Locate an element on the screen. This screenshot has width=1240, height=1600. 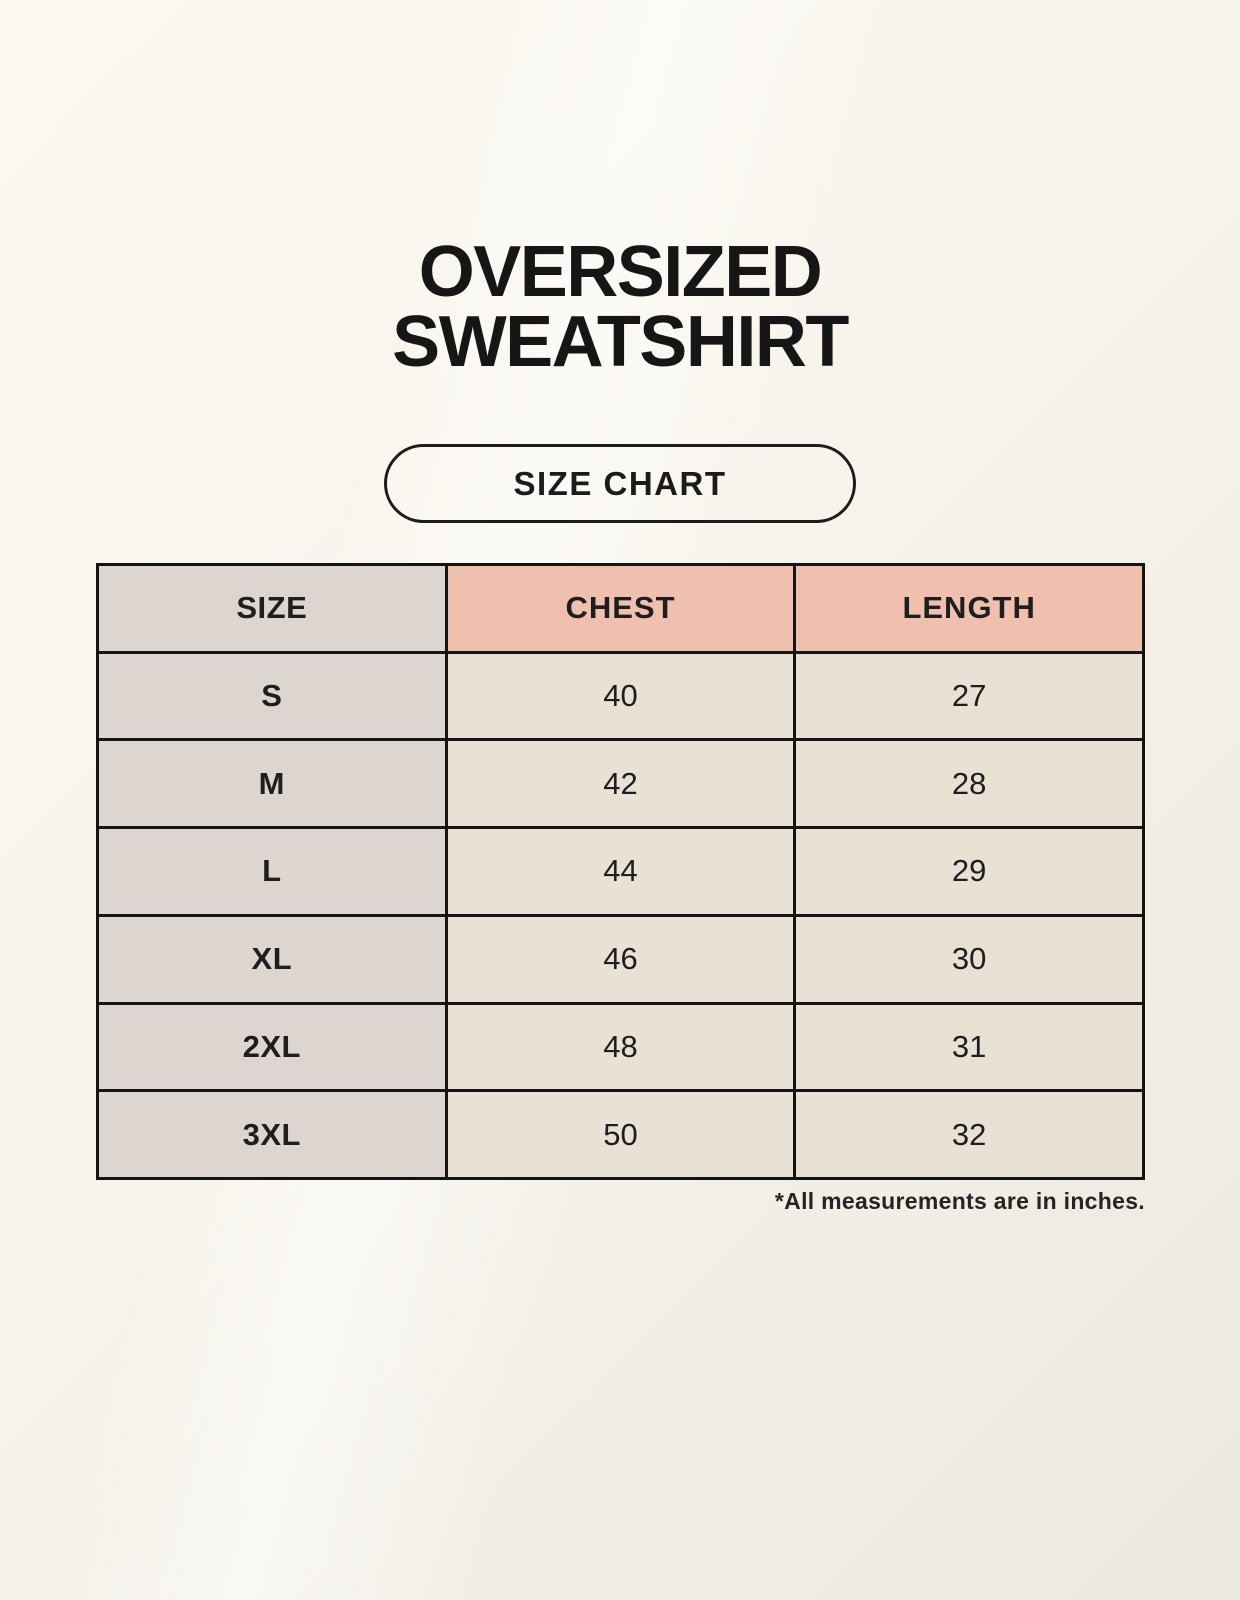
chest-cell: 44 is located at coordinates (620, 871).